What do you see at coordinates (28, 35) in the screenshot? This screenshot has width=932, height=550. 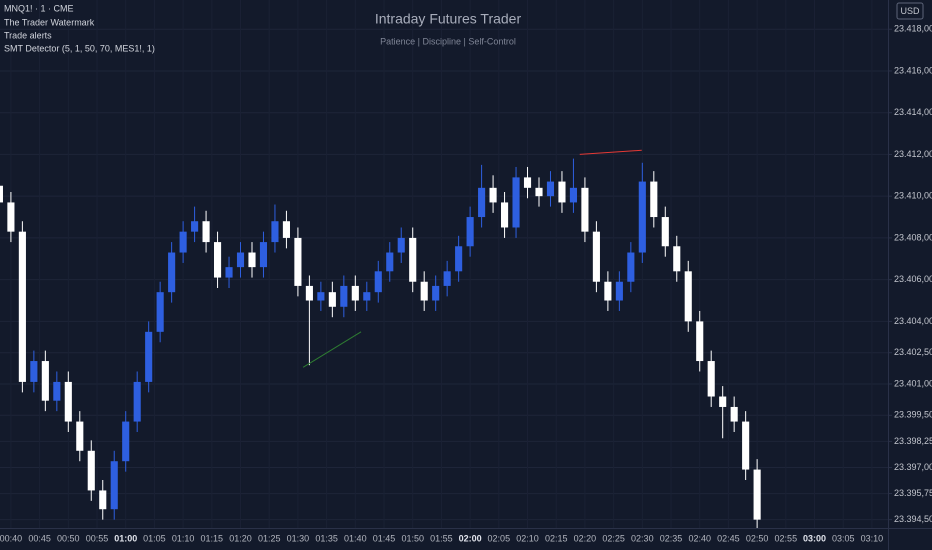 I see `indicator-label: Trade alerts` at bounding box center [28, 35].